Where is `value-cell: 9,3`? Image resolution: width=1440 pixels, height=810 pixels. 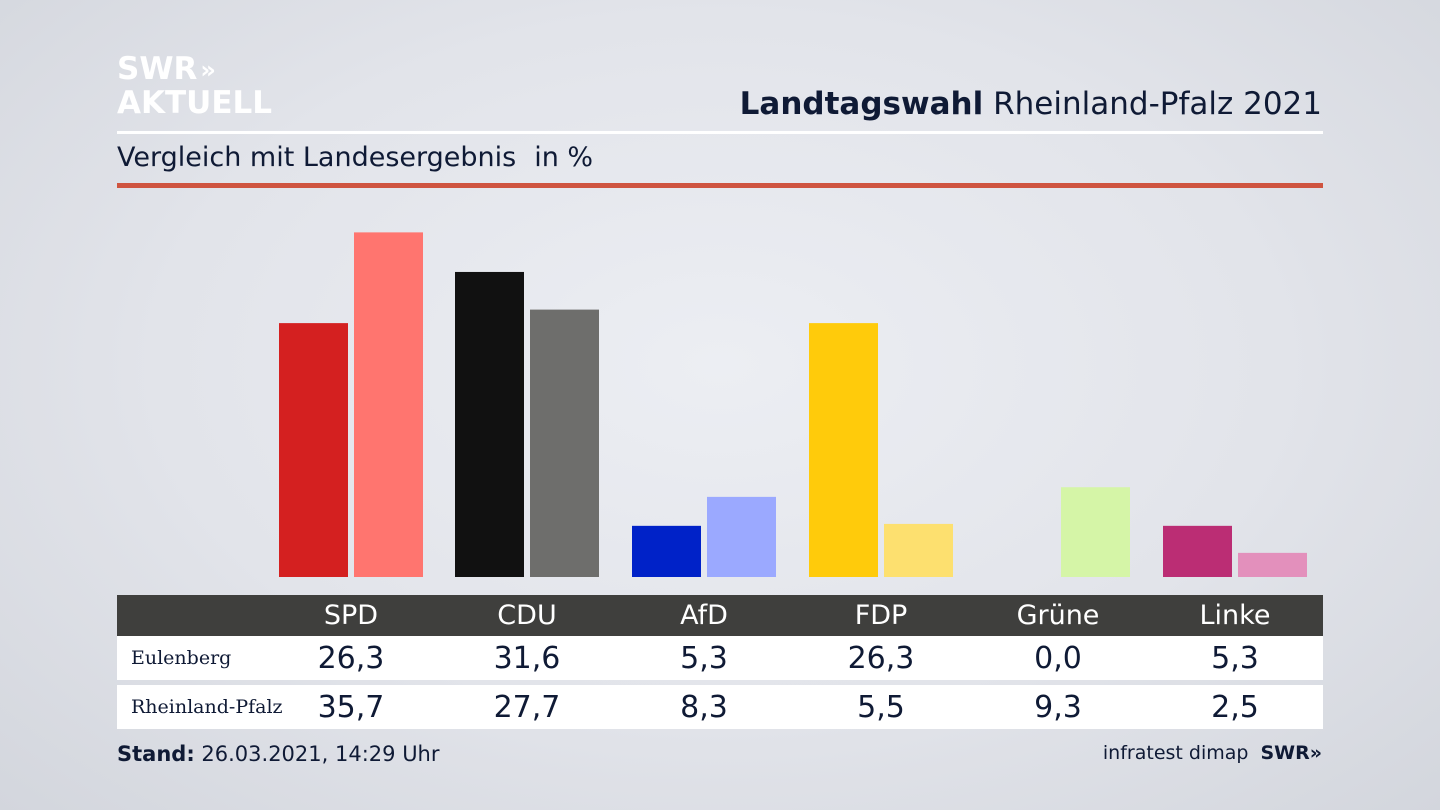
value-cell: 9,3 is located at coordinates (1058, 707).